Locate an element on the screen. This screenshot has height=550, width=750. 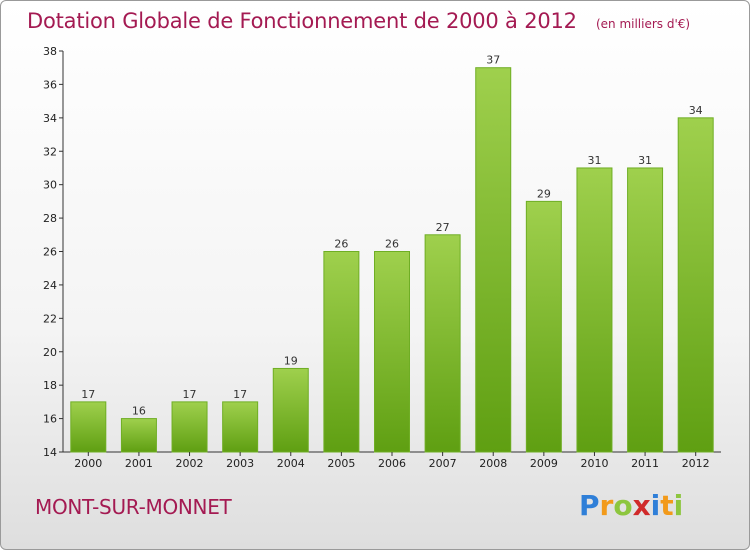
x-tick-label: 2000 is located at coordinates (88, 463).